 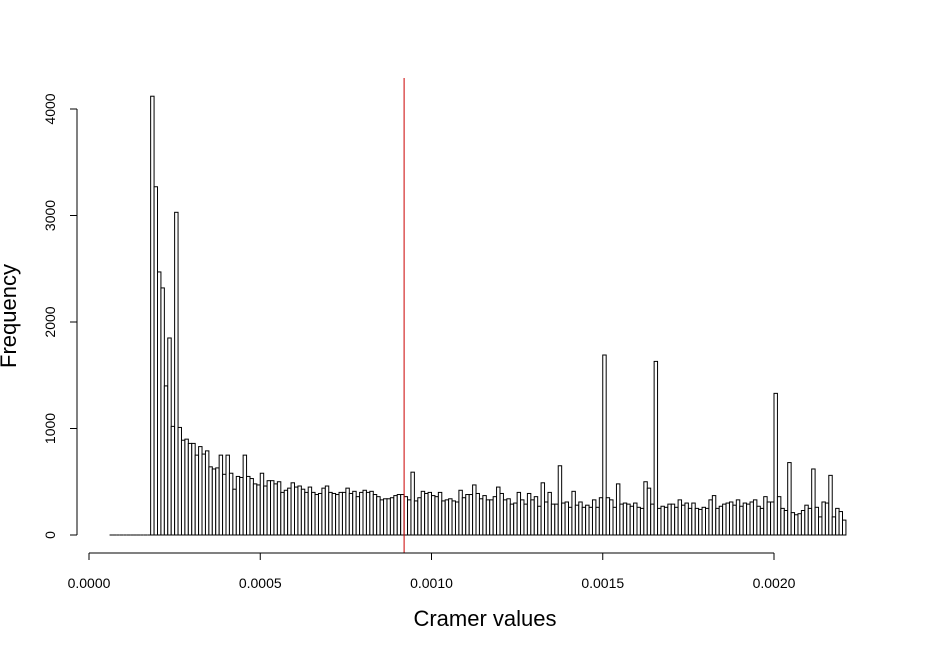 What do you see at coordinates (10, 316) in the screenshot?
I see `y-axis-title: Frequency` at bounding box center [10, 316].